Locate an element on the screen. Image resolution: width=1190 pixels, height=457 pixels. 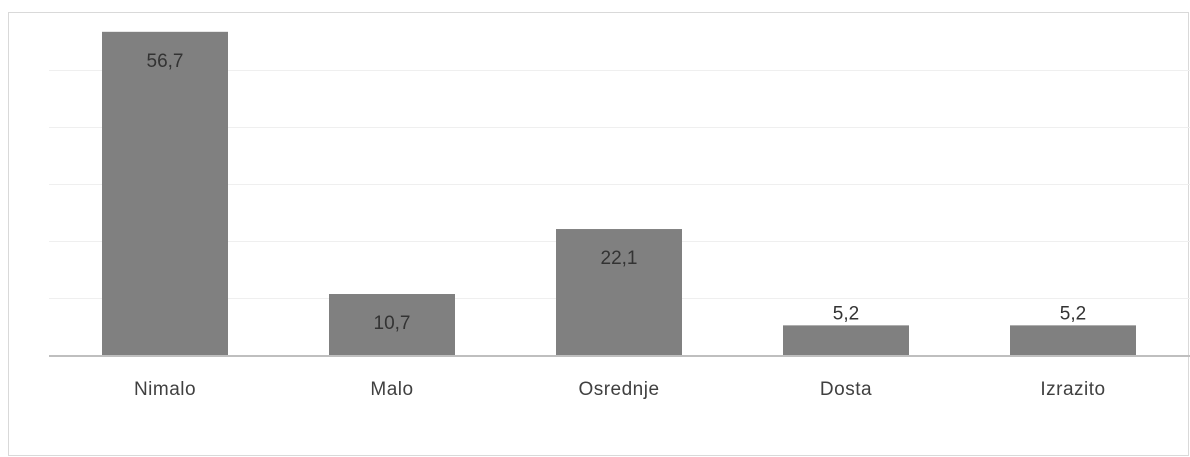
bar-malo is located at coordinates (392, 324).